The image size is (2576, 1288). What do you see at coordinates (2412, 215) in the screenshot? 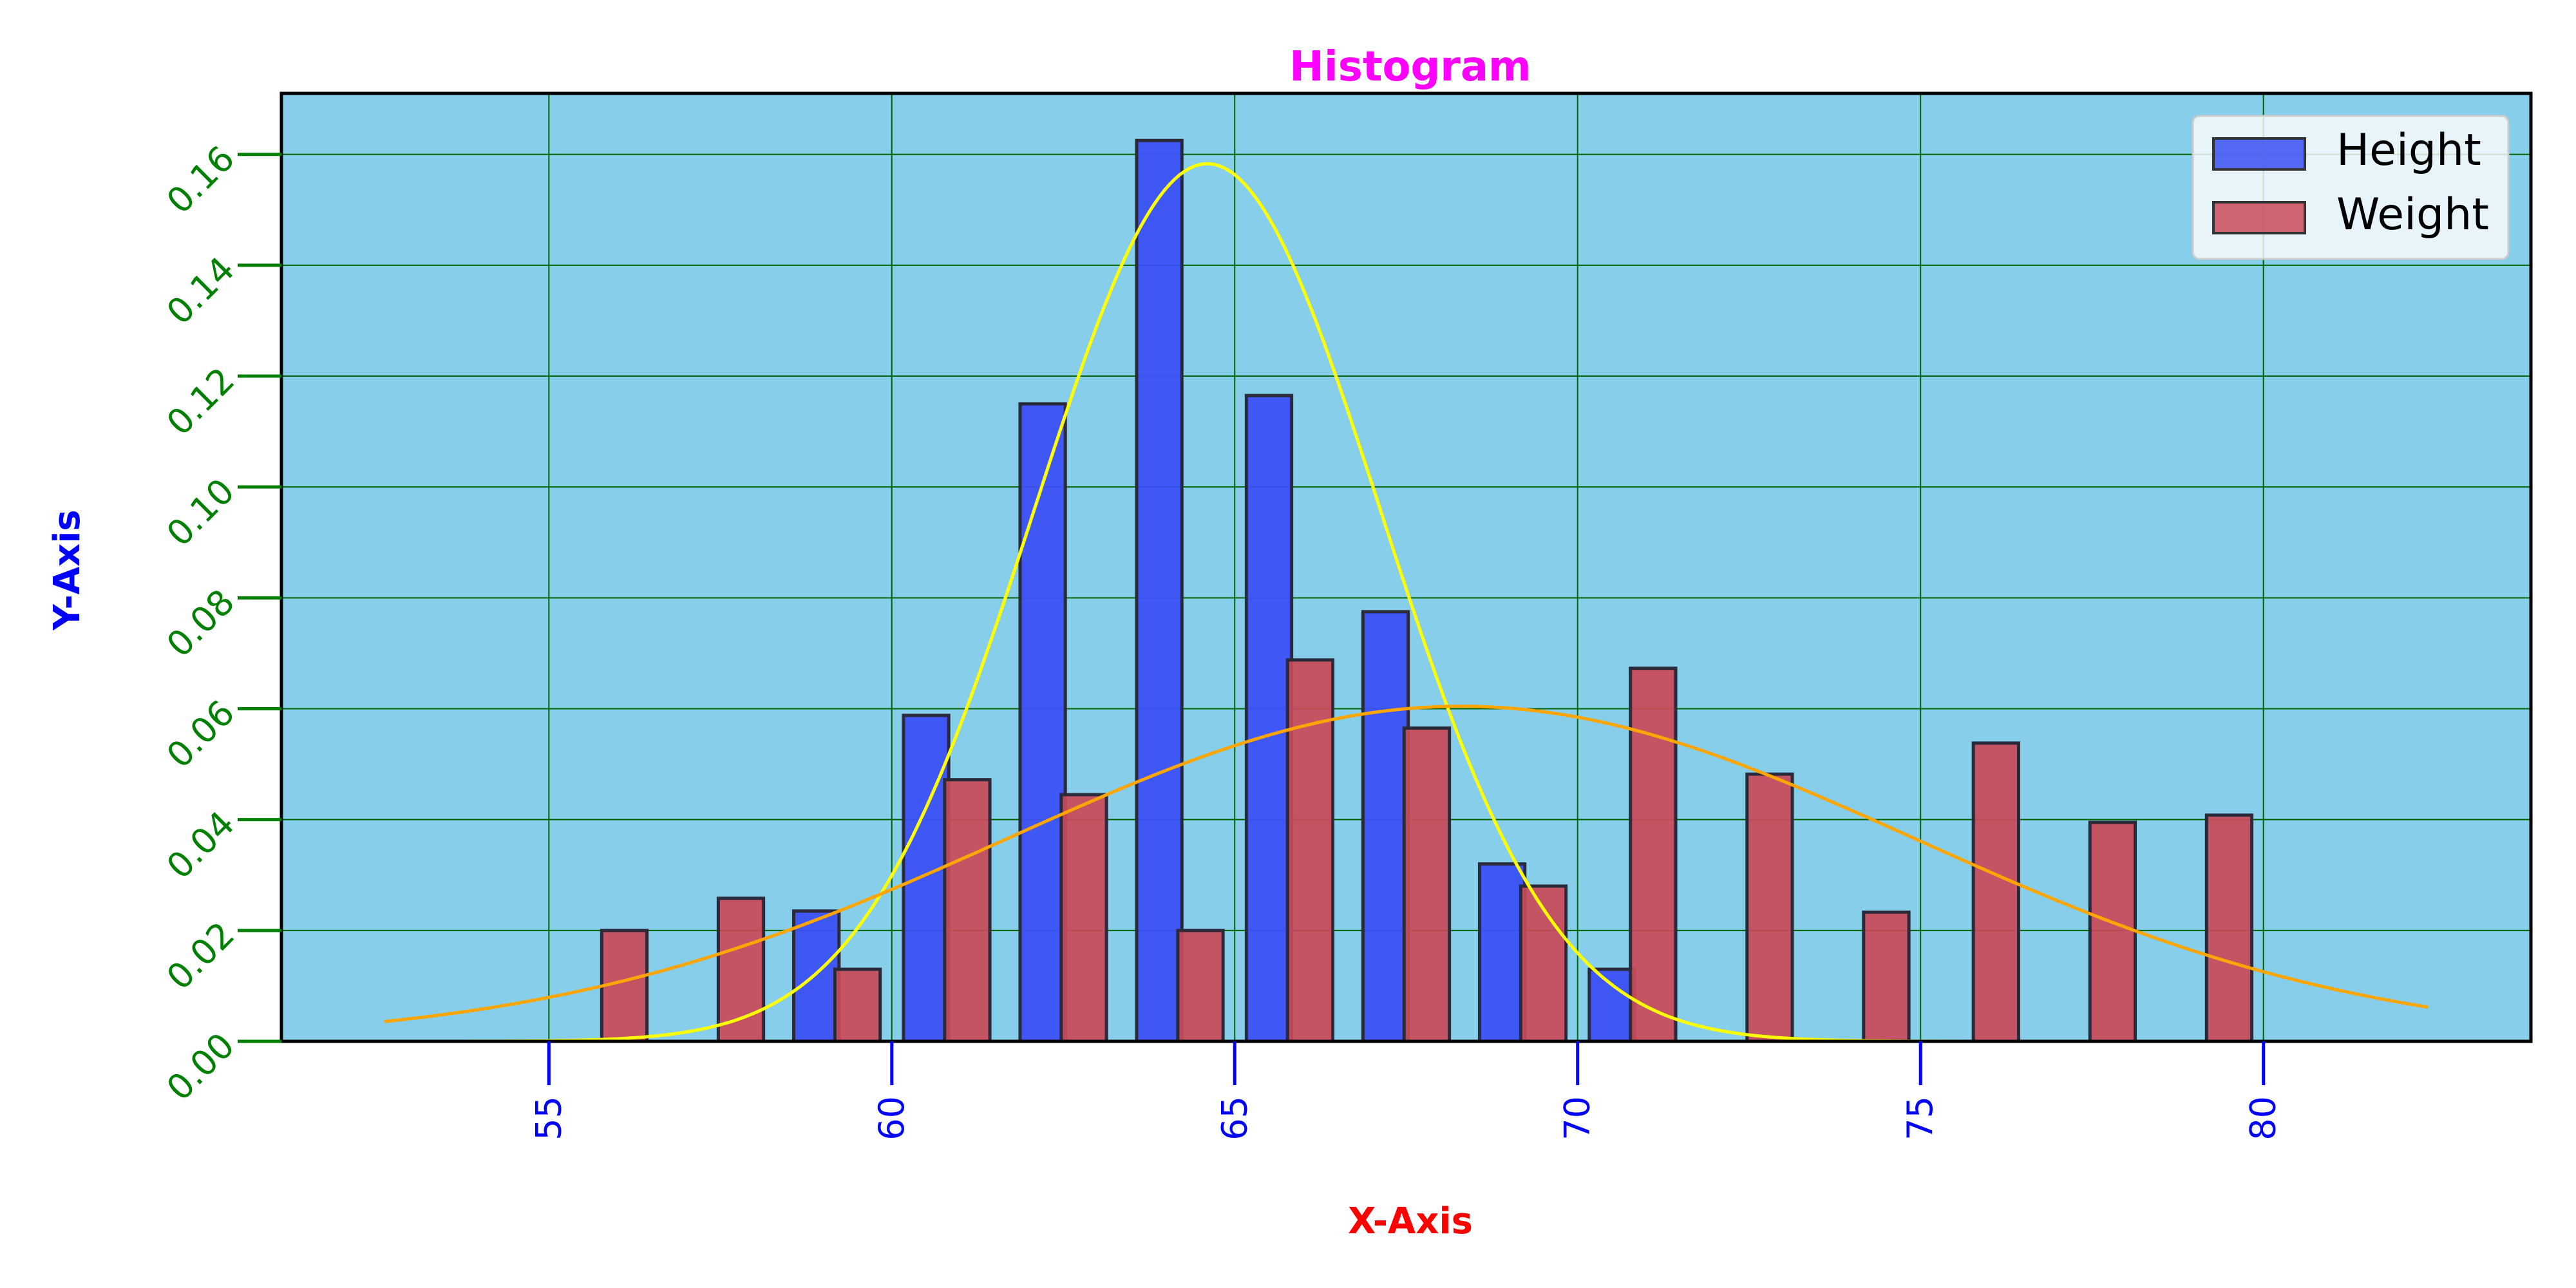
I see `legend-label-weight: Weight` at bounding box center [2412, 215].